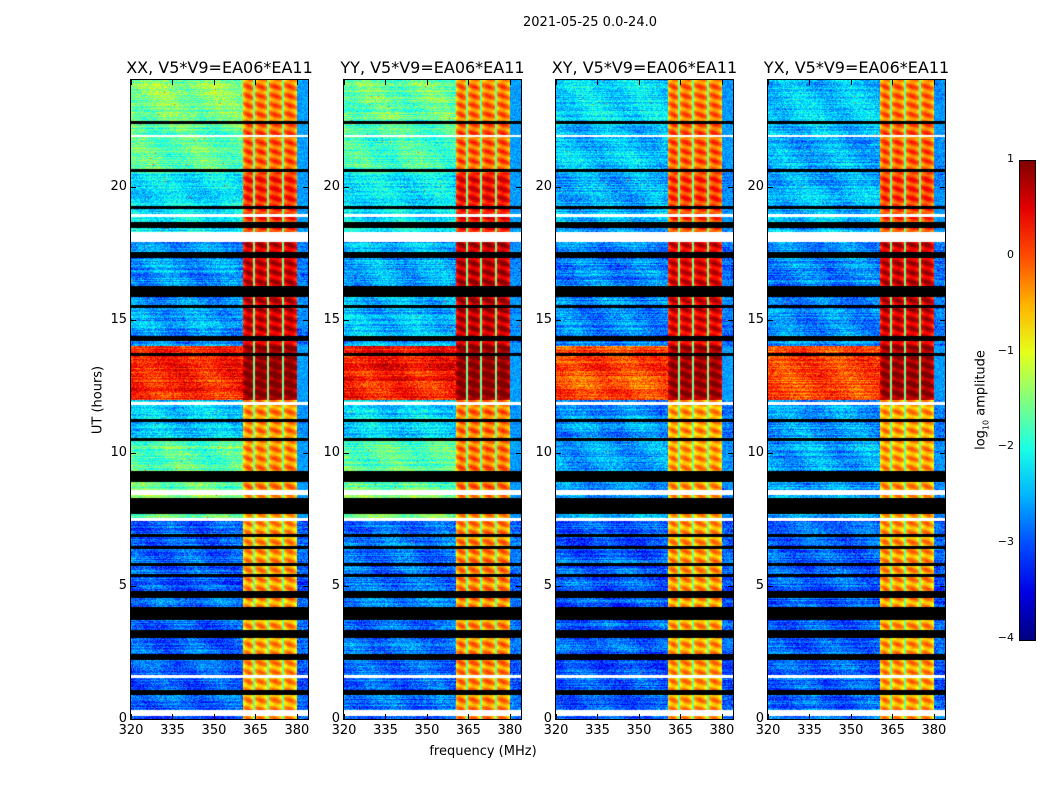 This screenshot has height=800, width=1050. I want to click on y-tick-label: 5, so click(547, 585).